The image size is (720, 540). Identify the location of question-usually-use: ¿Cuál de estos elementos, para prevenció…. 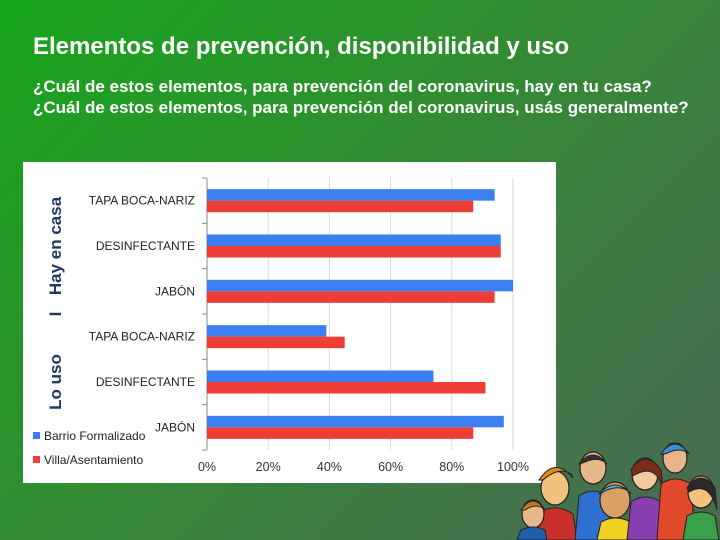
(361, 107).